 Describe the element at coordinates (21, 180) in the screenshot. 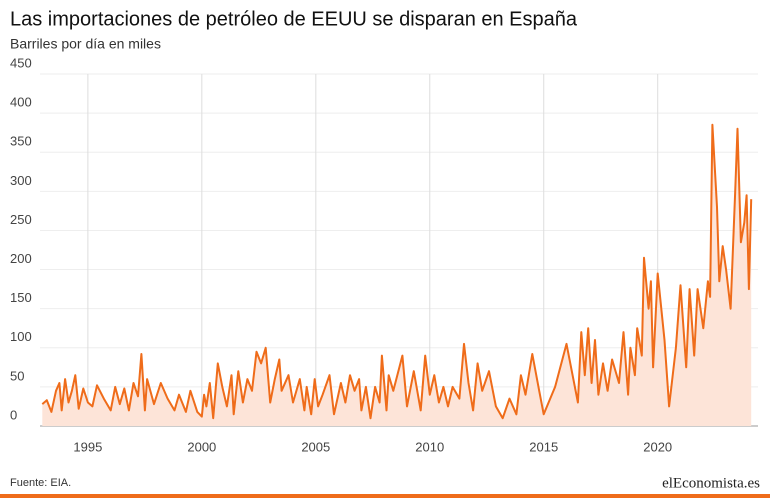

I see `y-tick-label: 300` at that location.